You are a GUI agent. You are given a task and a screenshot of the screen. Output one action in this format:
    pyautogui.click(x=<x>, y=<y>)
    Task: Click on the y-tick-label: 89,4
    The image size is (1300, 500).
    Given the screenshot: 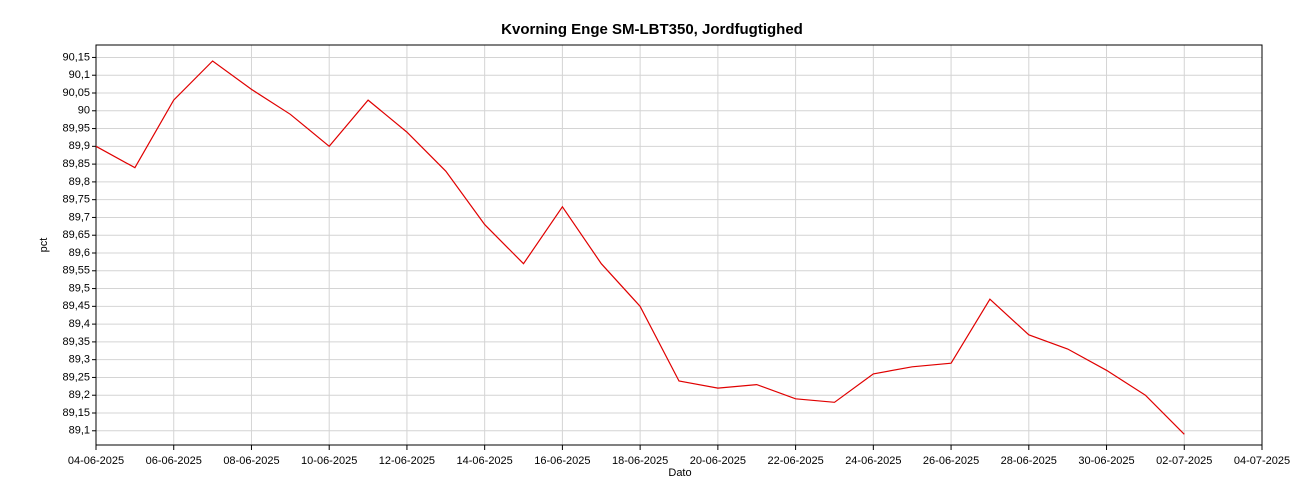 What is the action you would take?
    pyautogui.click(x=79, y=324)
    